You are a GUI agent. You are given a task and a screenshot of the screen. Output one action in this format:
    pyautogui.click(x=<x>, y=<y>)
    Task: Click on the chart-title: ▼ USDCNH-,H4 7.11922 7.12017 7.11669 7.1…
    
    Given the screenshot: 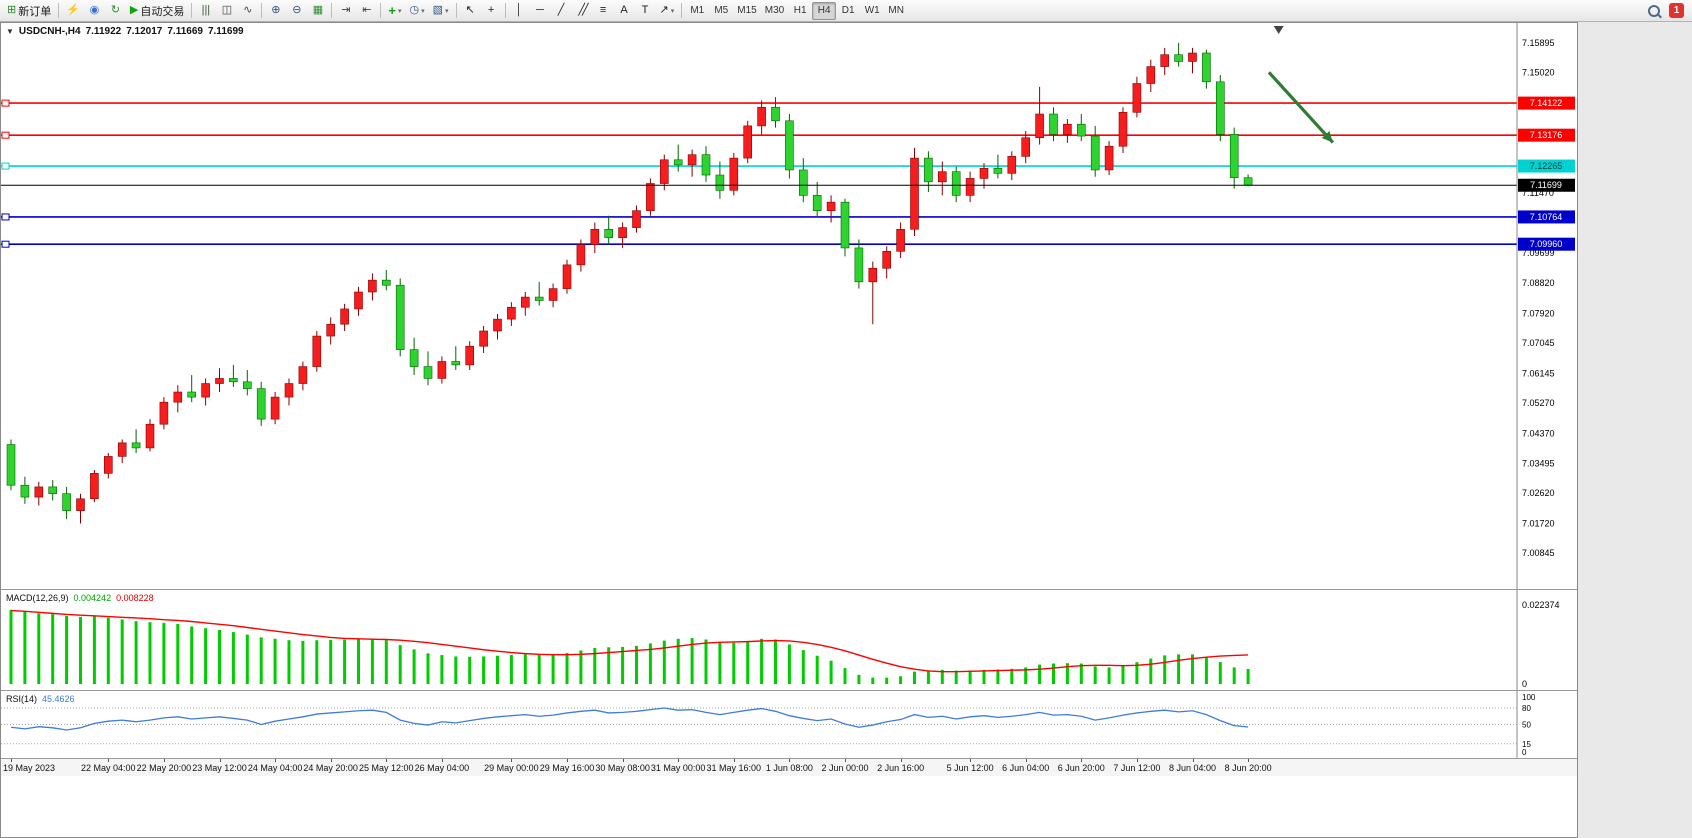 What is the action you would take?
    pyautogui.click(x=125, y=31)
    